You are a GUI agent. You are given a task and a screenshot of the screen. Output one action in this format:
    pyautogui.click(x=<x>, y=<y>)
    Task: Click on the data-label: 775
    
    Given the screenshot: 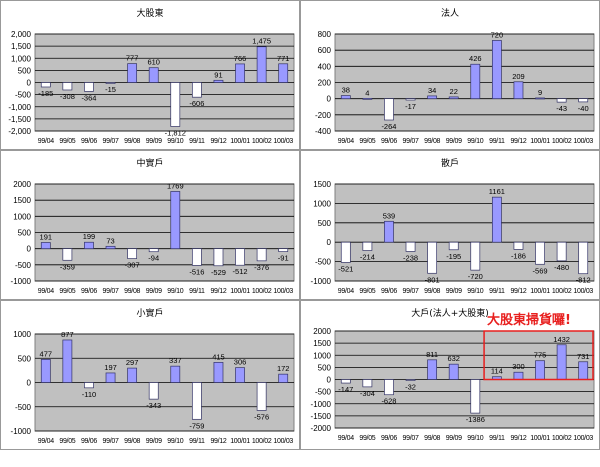 What is the action you would take?
    pyautogui.click(x=540, y=355)
    